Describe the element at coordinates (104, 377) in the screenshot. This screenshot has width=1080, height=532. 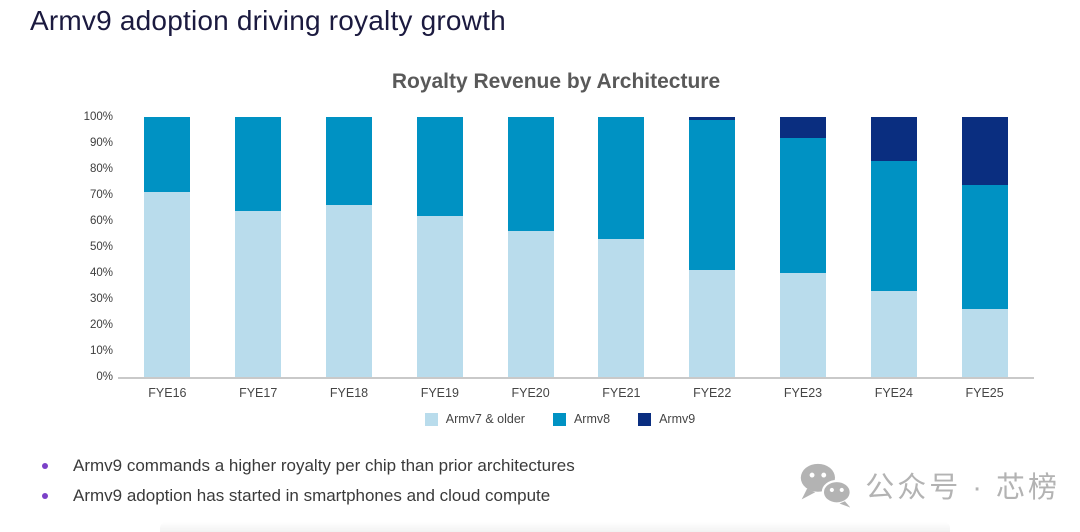
I see `y-axis-tick: 0%` at that location.